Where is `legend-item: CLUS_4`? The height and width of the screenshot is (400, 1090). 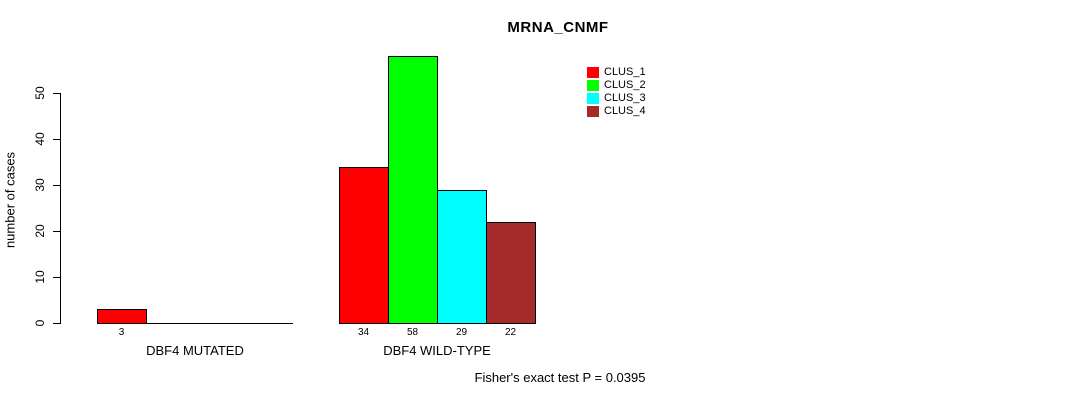
legend-item: CLUS_4 is located at coordinates (616, 111).